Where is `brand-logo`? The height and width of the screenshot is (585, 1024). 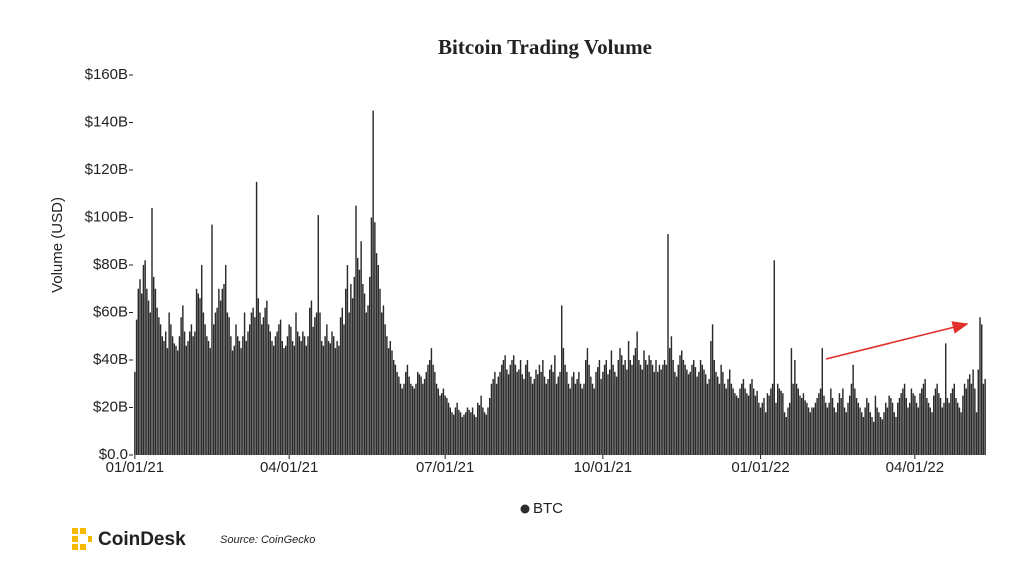 brand-logo is located at coordinates (82, 539).